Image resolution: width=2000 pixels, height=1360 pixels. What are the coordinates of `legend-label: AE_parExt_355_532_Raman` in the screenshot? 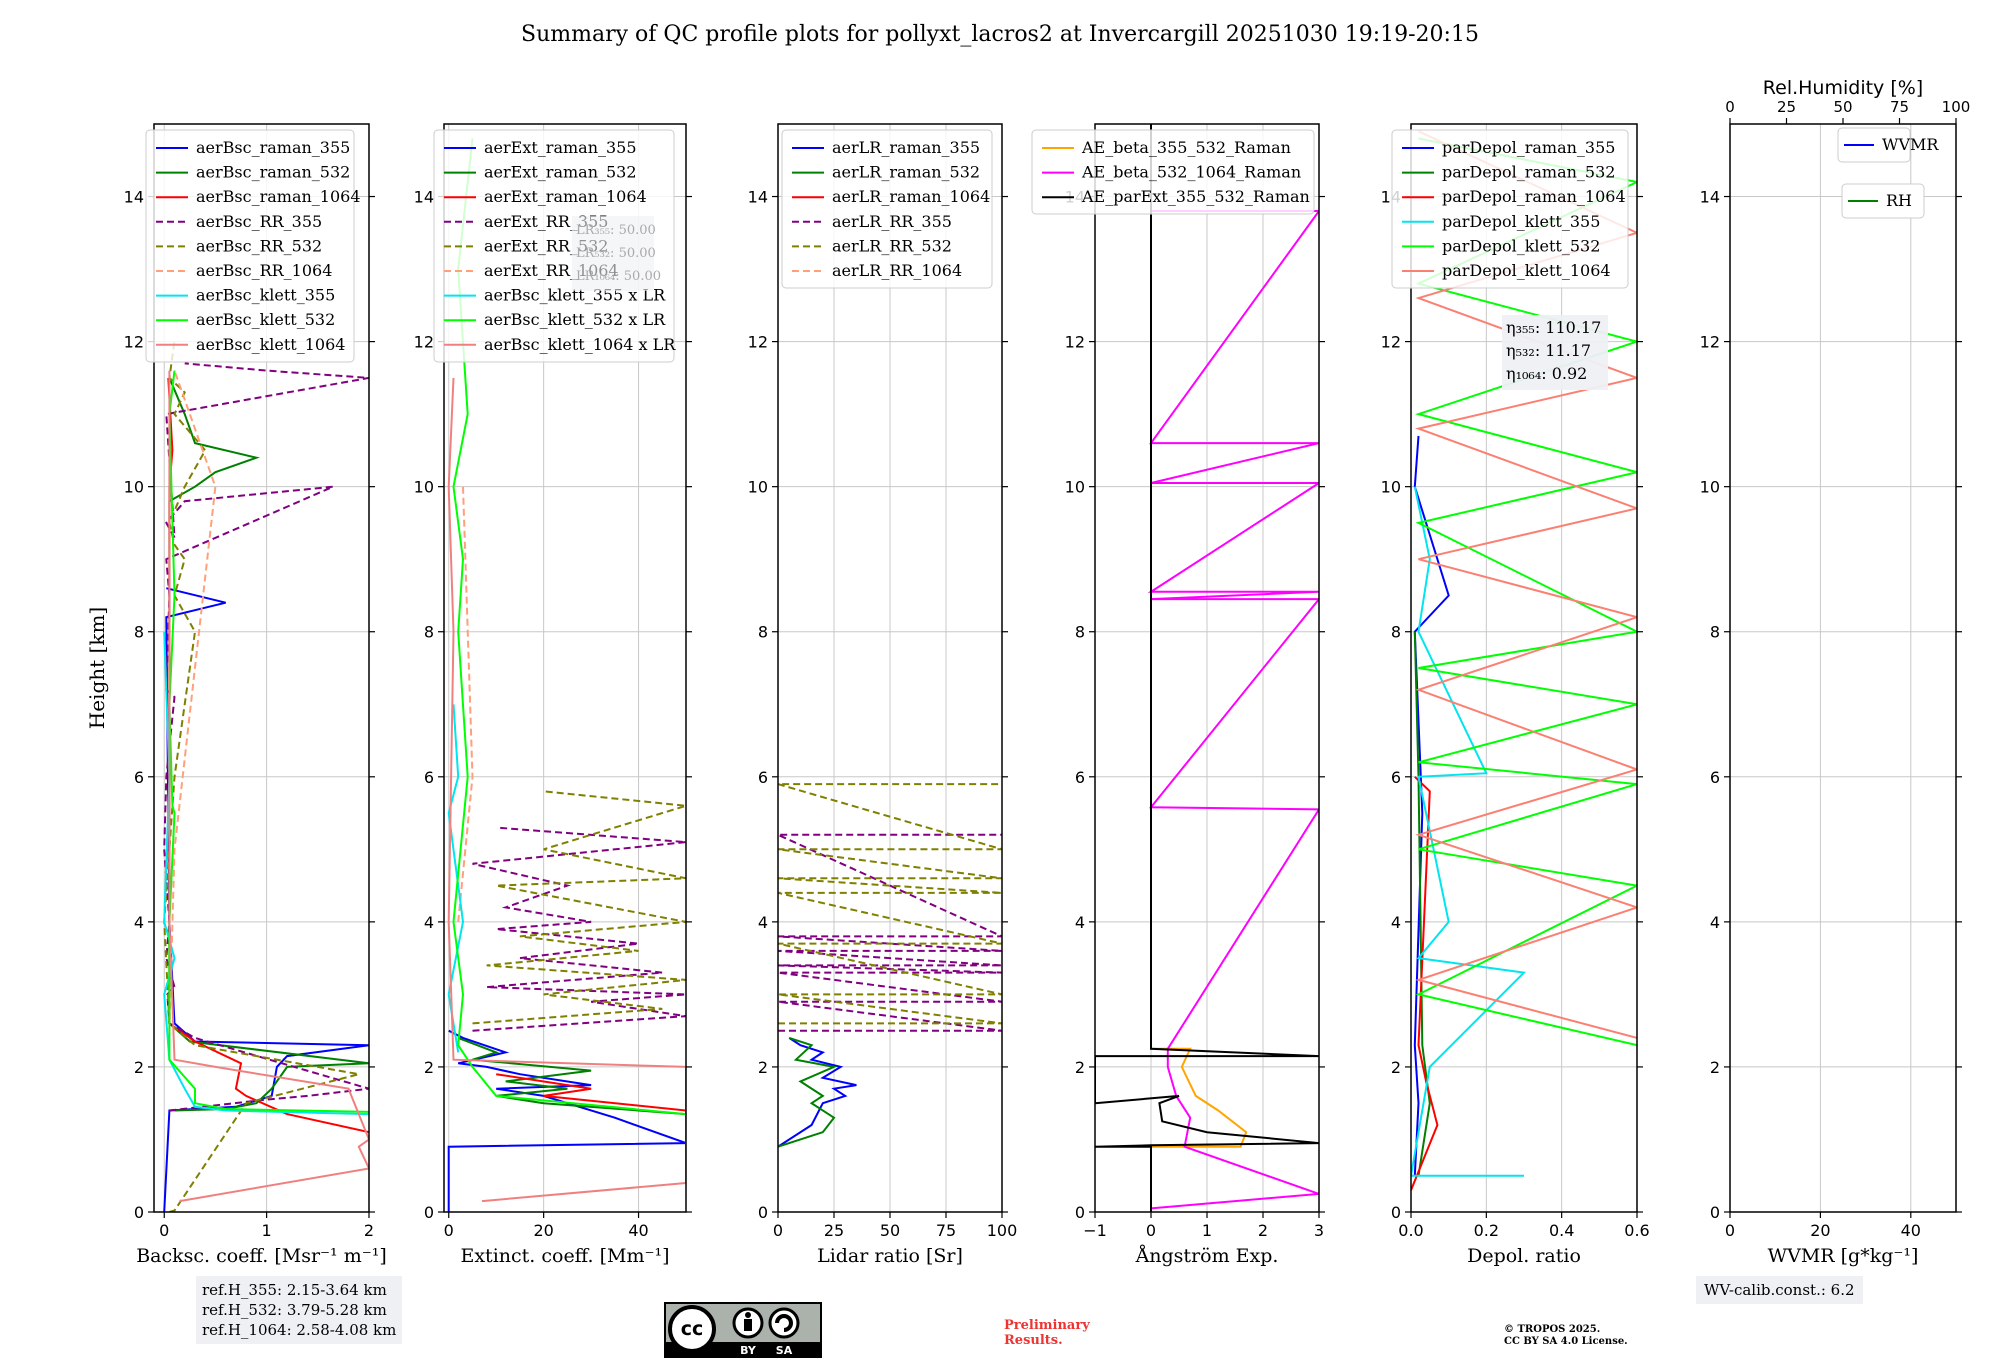 It's located at (1195, 196).